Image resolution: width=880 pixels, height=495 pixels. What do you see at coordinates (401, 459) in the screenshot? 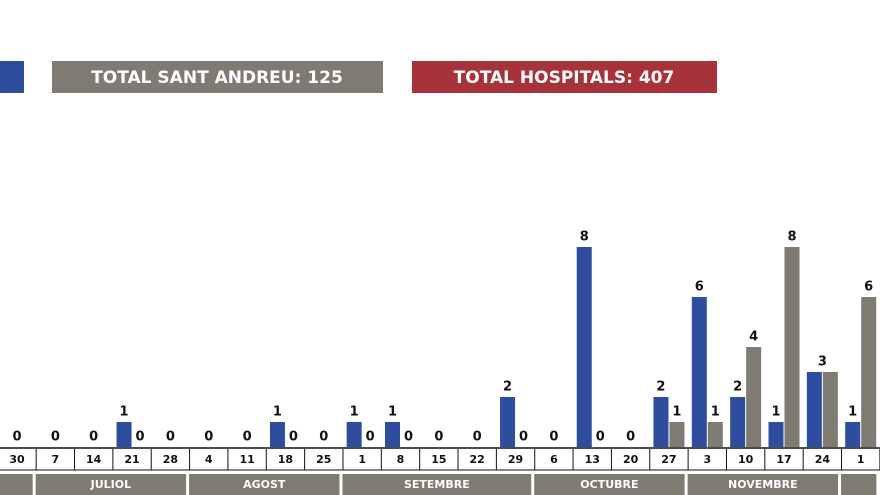
I see `x-tick-label: 8` at bounding box center [401, 459].